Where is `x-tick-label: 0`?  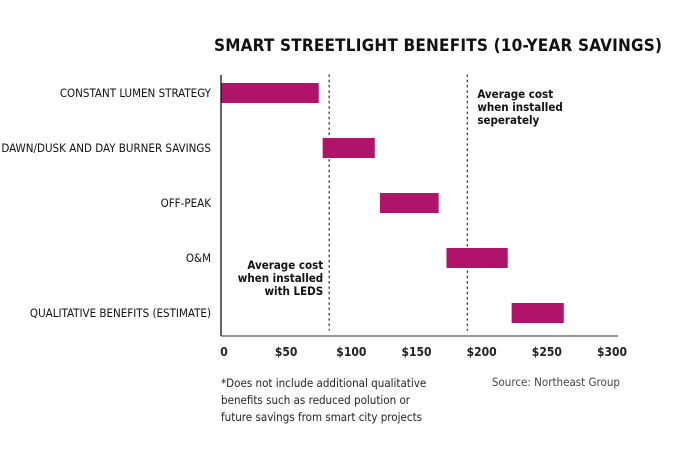 x-tick-label: 0 is located at coordinates (224, 352).